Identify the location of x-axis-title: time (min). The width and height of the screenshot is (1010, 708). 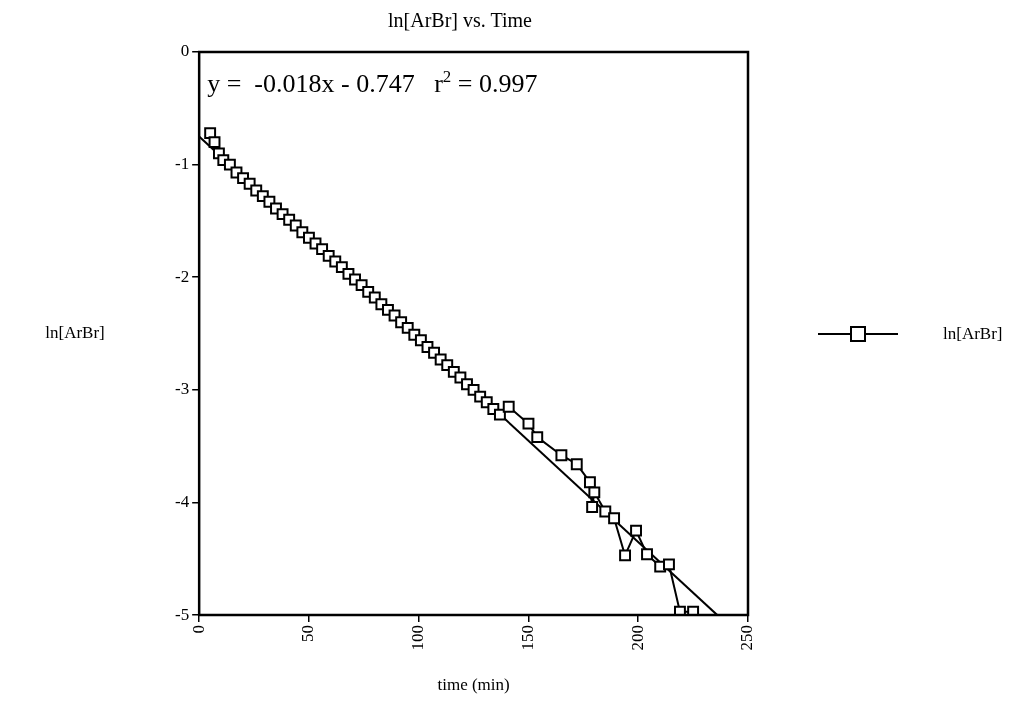
(473, 685).